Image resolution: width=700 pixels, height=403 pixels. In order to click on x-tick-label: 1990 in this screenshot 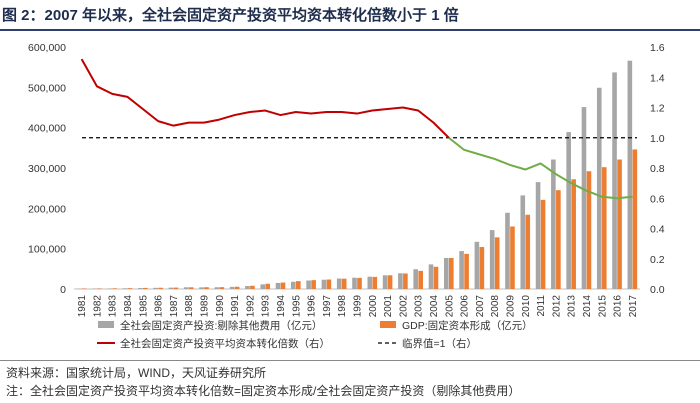, I will do `click(220, 306)`.